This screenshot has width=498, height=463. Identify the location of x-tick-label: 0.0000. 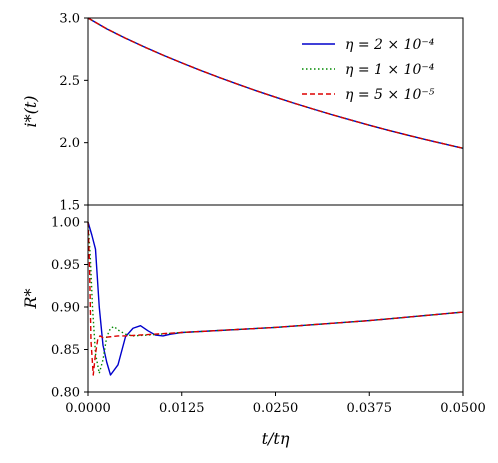
(88, 408).